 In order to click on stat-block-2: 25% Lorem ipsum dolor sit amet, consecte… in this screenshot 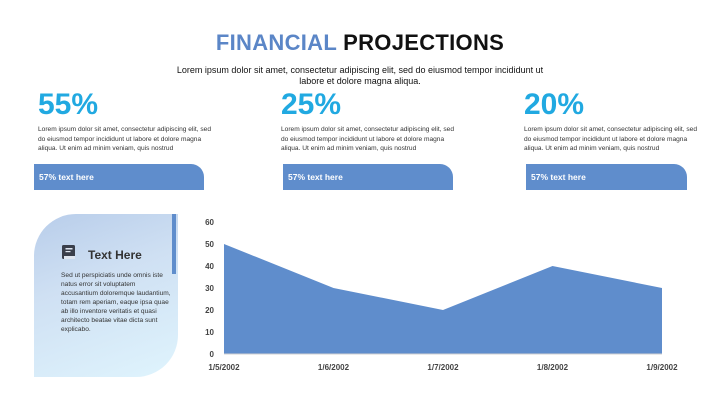, I will do `click(371, 121)`.